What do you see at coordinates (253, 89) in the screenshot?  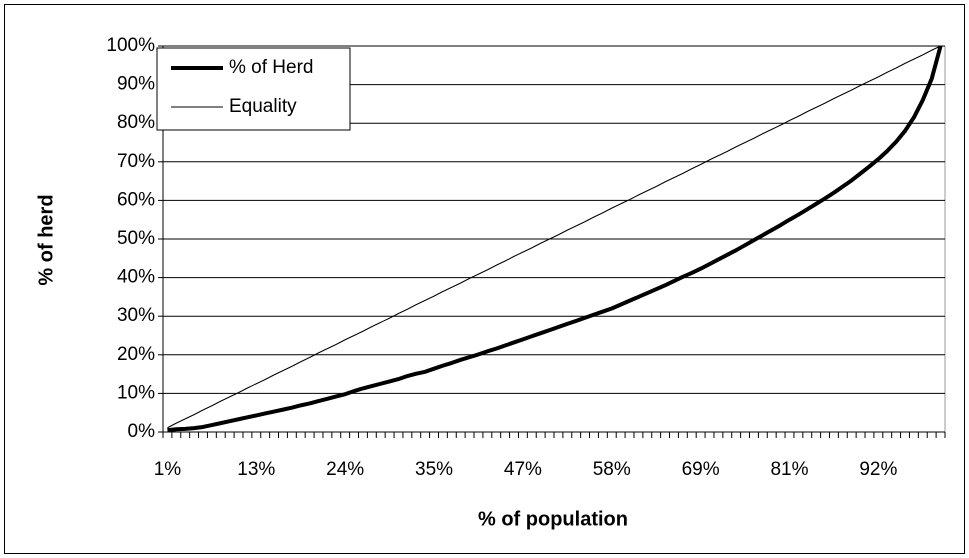 I see `legend-box` at bounding box center [253, 89].